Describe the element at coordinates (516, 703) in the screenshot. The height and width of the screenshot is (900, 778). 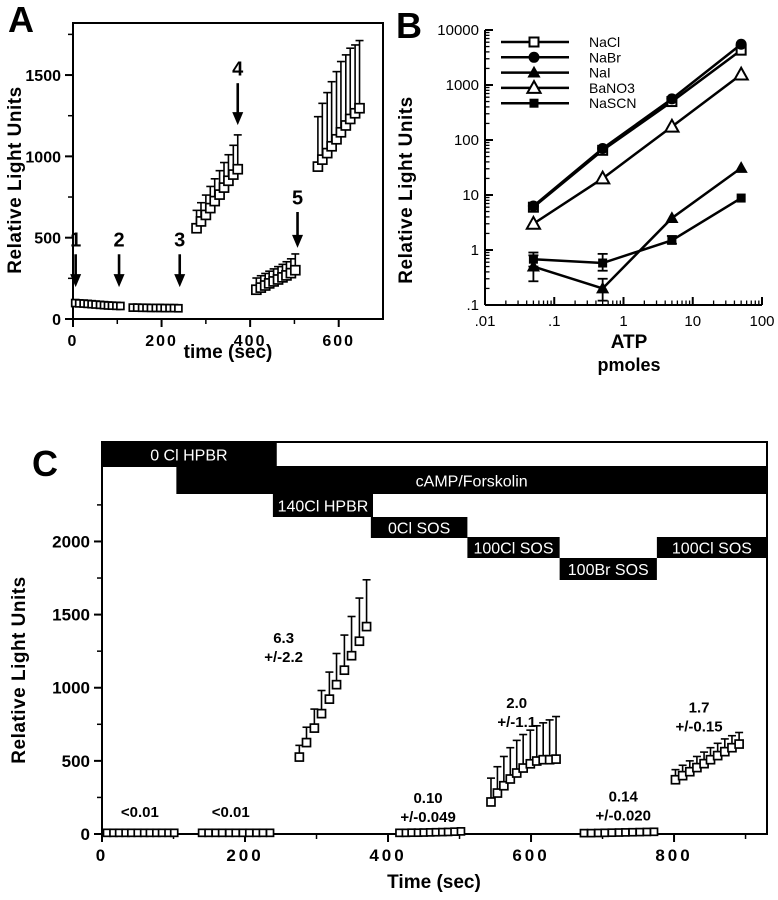
I see `chart-text: 2.0` at that location.